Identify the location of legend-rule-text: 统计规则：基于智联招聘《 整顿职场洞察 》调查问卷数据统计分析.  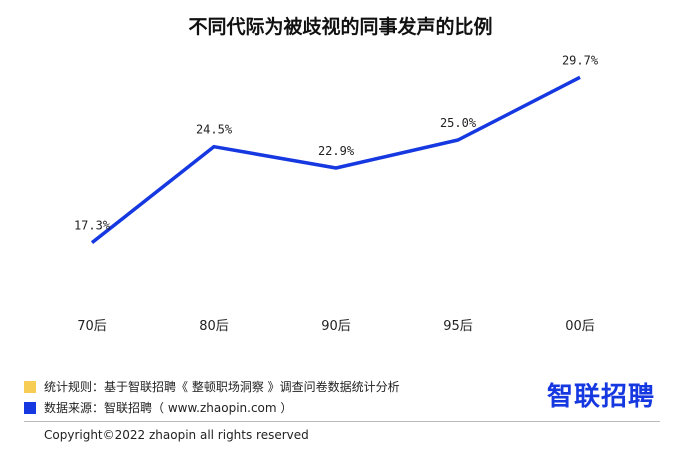
(222, 387).